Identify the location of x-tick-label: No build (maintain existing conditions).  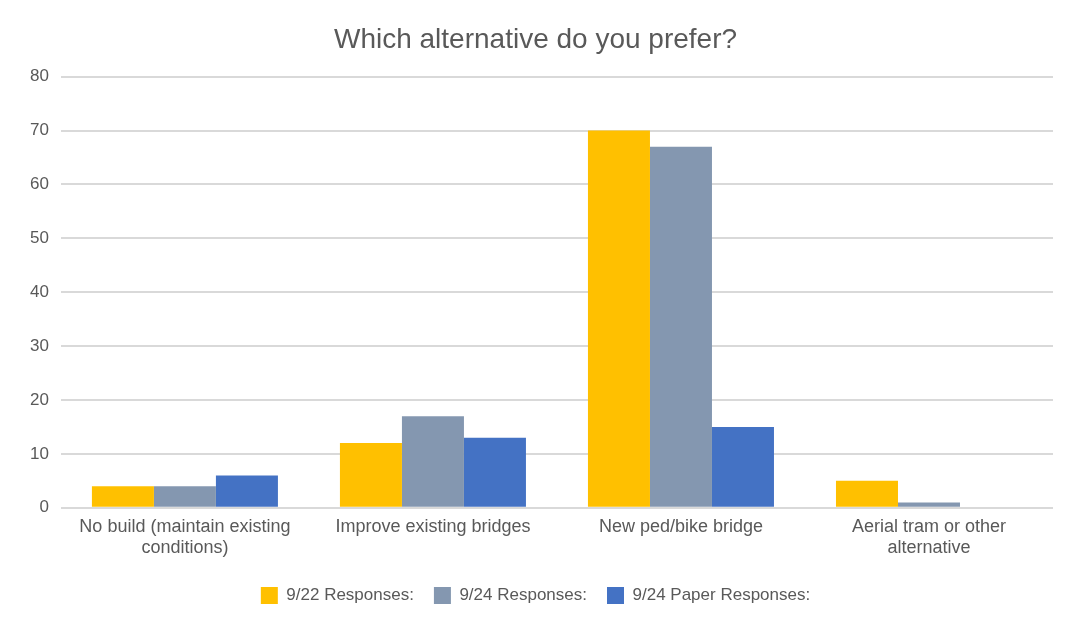
(185, 536).